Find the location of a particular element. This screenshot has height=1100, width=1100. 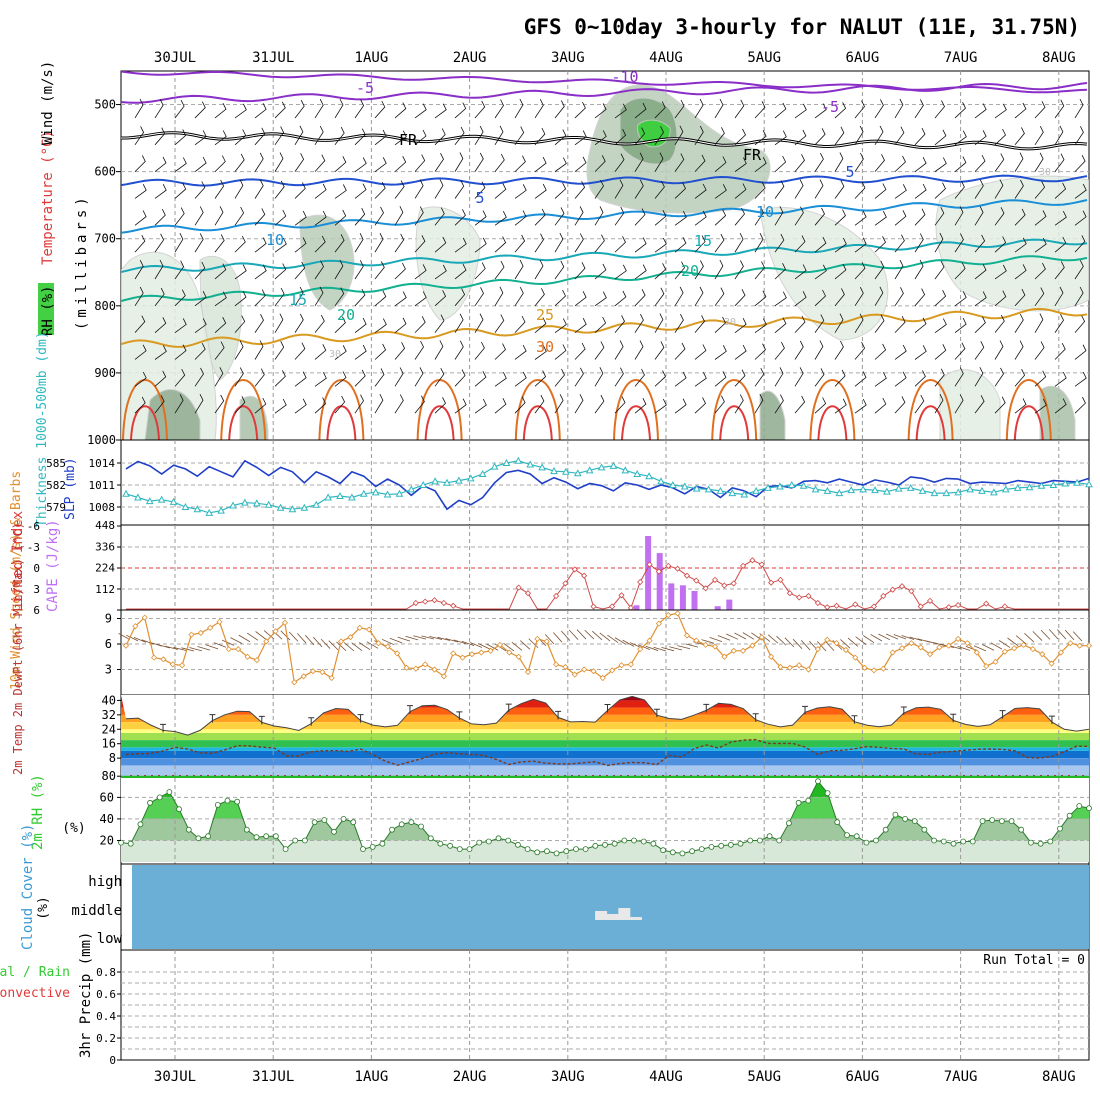

wind-tick-label: 9 is located at coordinates (108, 619).